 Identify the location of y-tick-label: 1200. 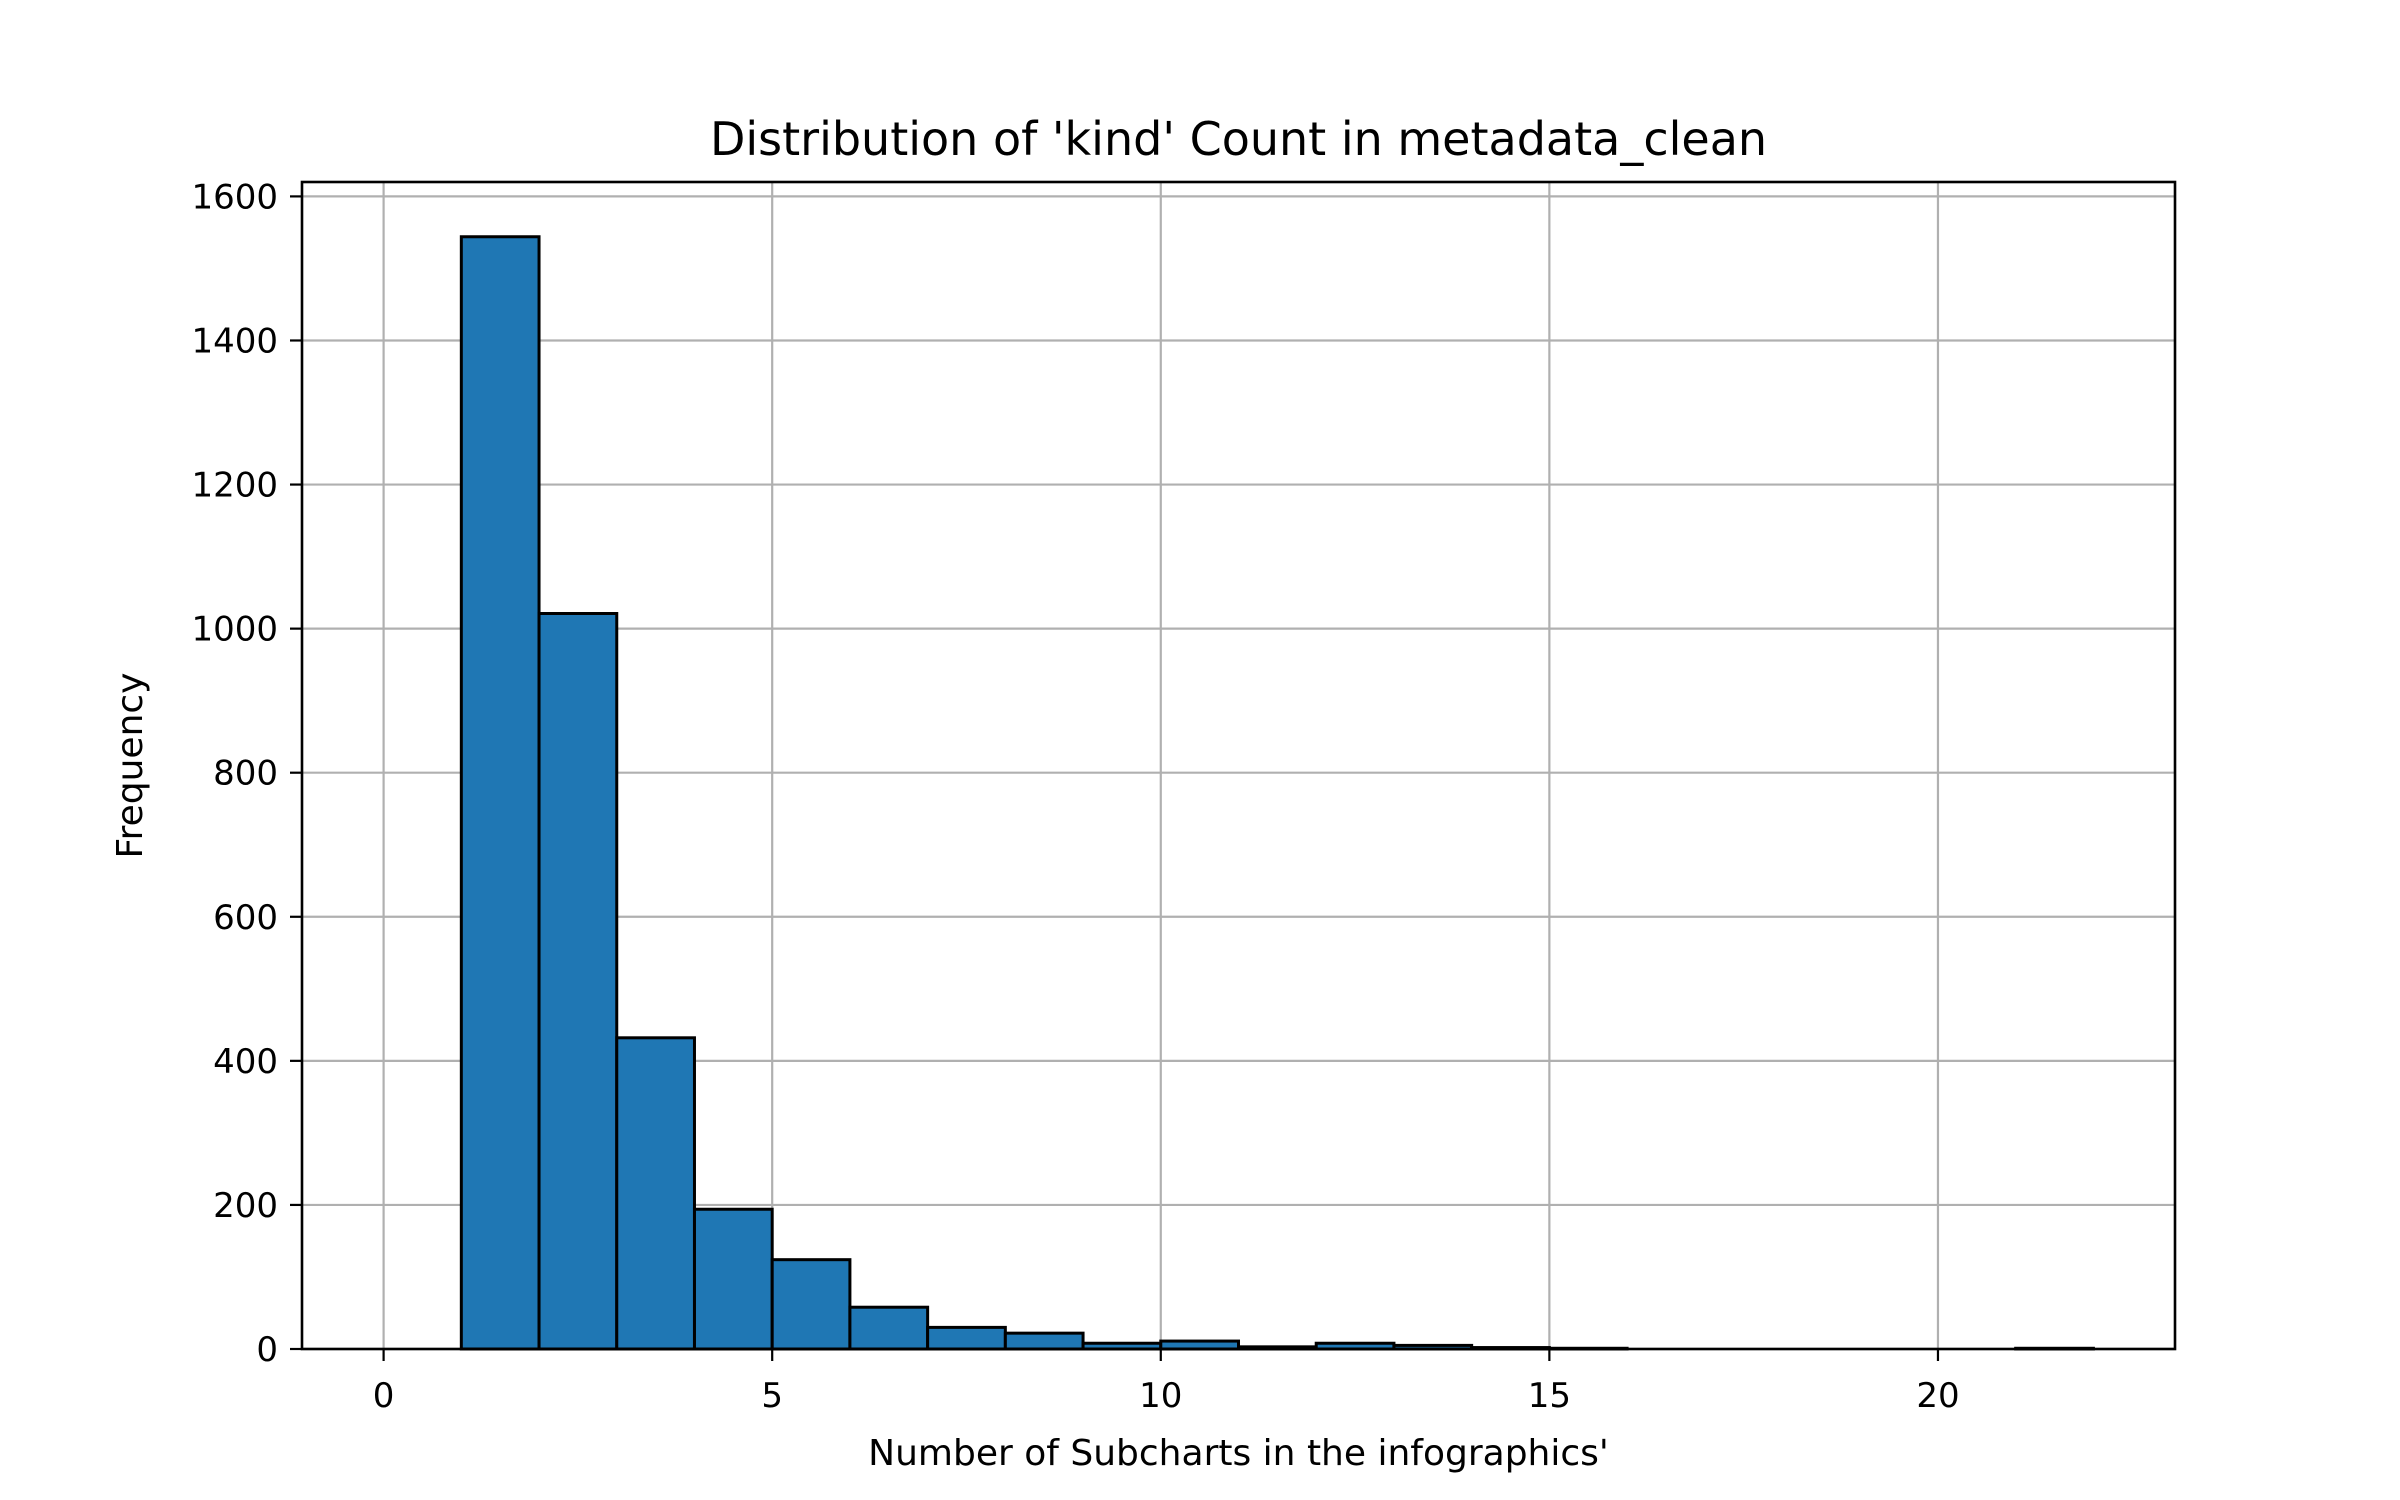
(234, 486).